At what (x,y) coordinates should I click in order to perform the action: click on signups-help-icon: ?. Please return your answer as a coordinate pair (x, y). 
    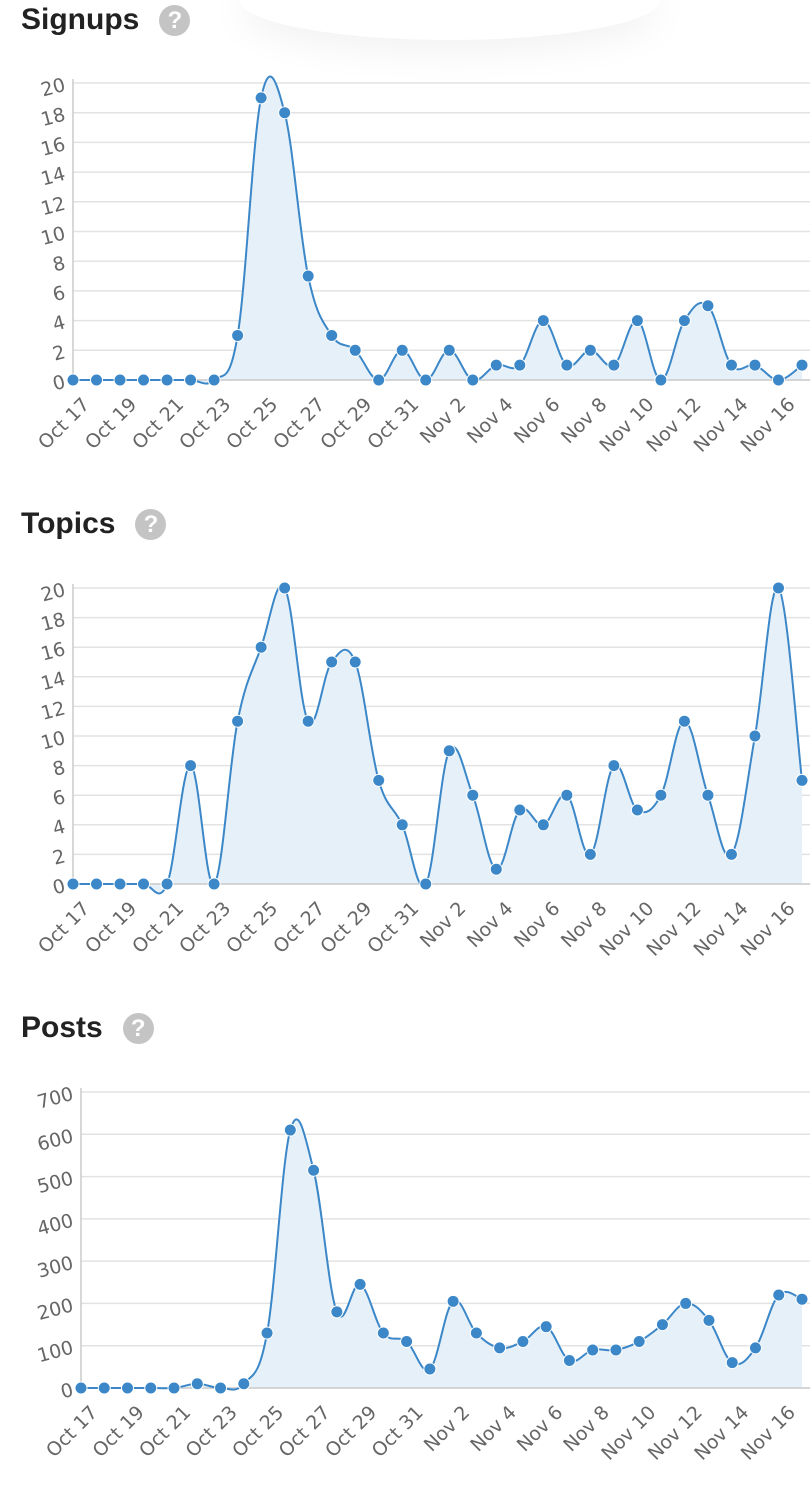
    Looking at the image, I should click on (175, 20).